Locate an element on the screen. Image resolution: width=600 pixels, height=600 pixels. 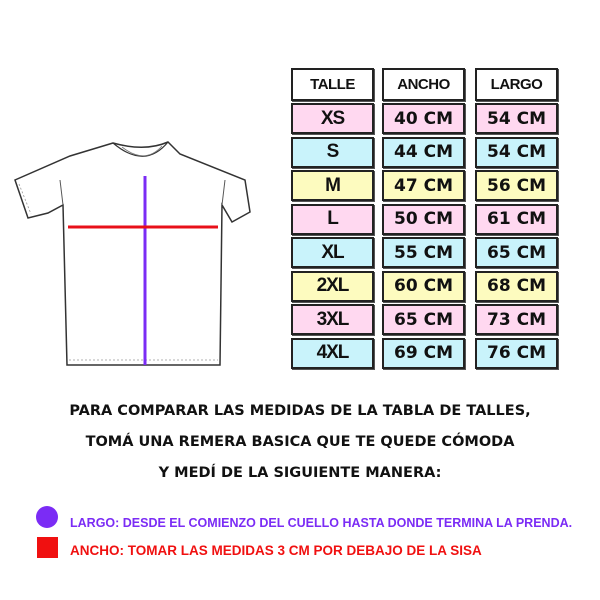
cell-ancho-text: 55 CM is located at coordinates (423, 252).